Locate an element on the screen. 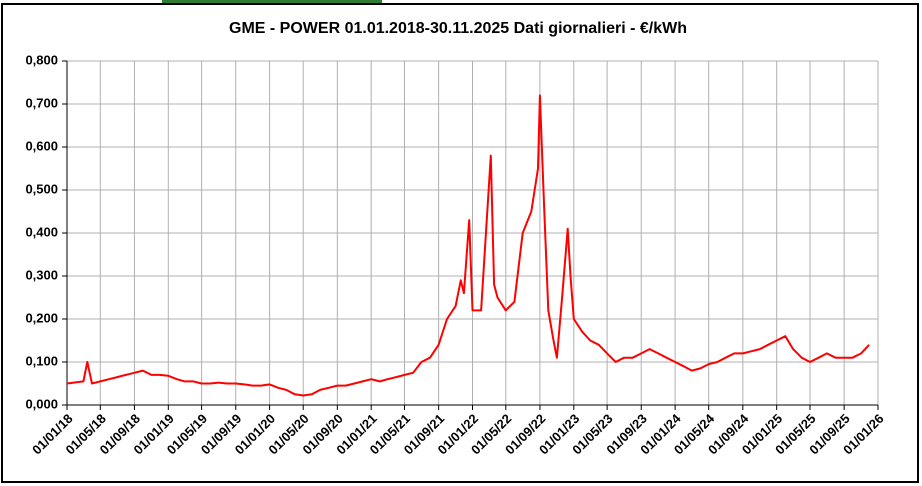 This screenshot has width=922, height=486. top-strip is located at coordinates (272, 1).